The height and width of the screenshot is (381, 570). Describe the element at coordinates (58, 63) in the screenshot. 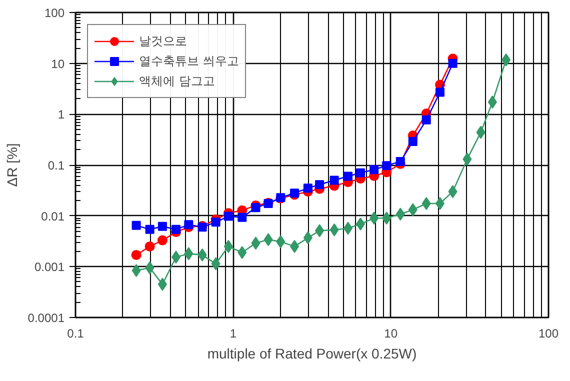

I see `y-tick-label: 10` at that location.